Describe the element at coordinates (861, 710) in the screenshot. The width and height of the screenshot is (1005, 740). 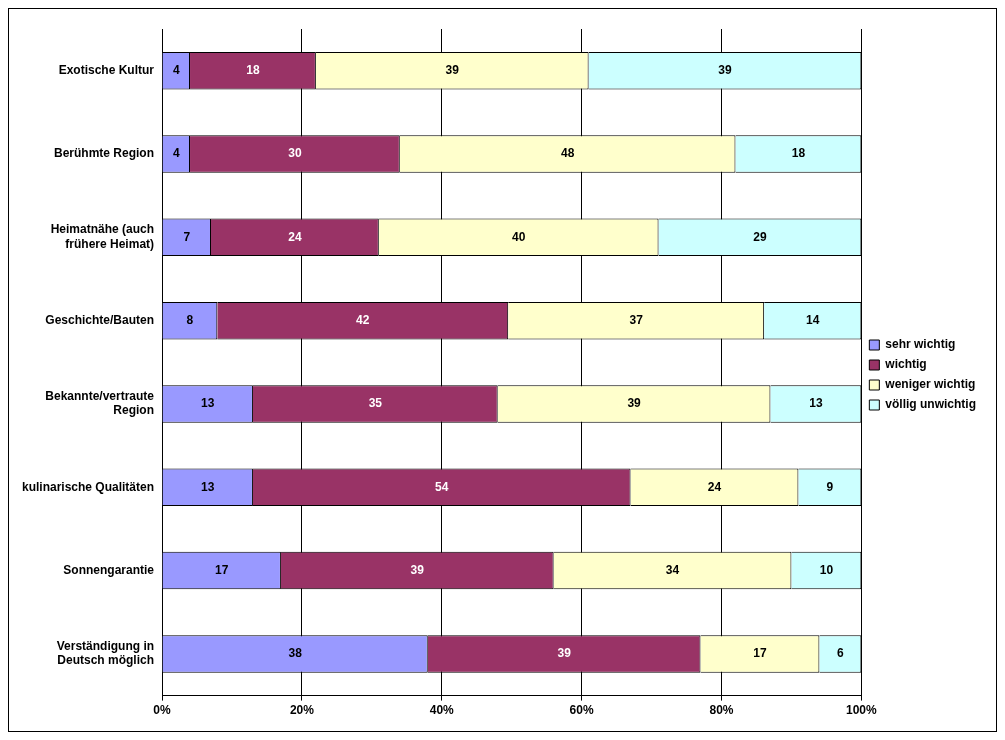
I see `x-tick-label: 100%` at that location.